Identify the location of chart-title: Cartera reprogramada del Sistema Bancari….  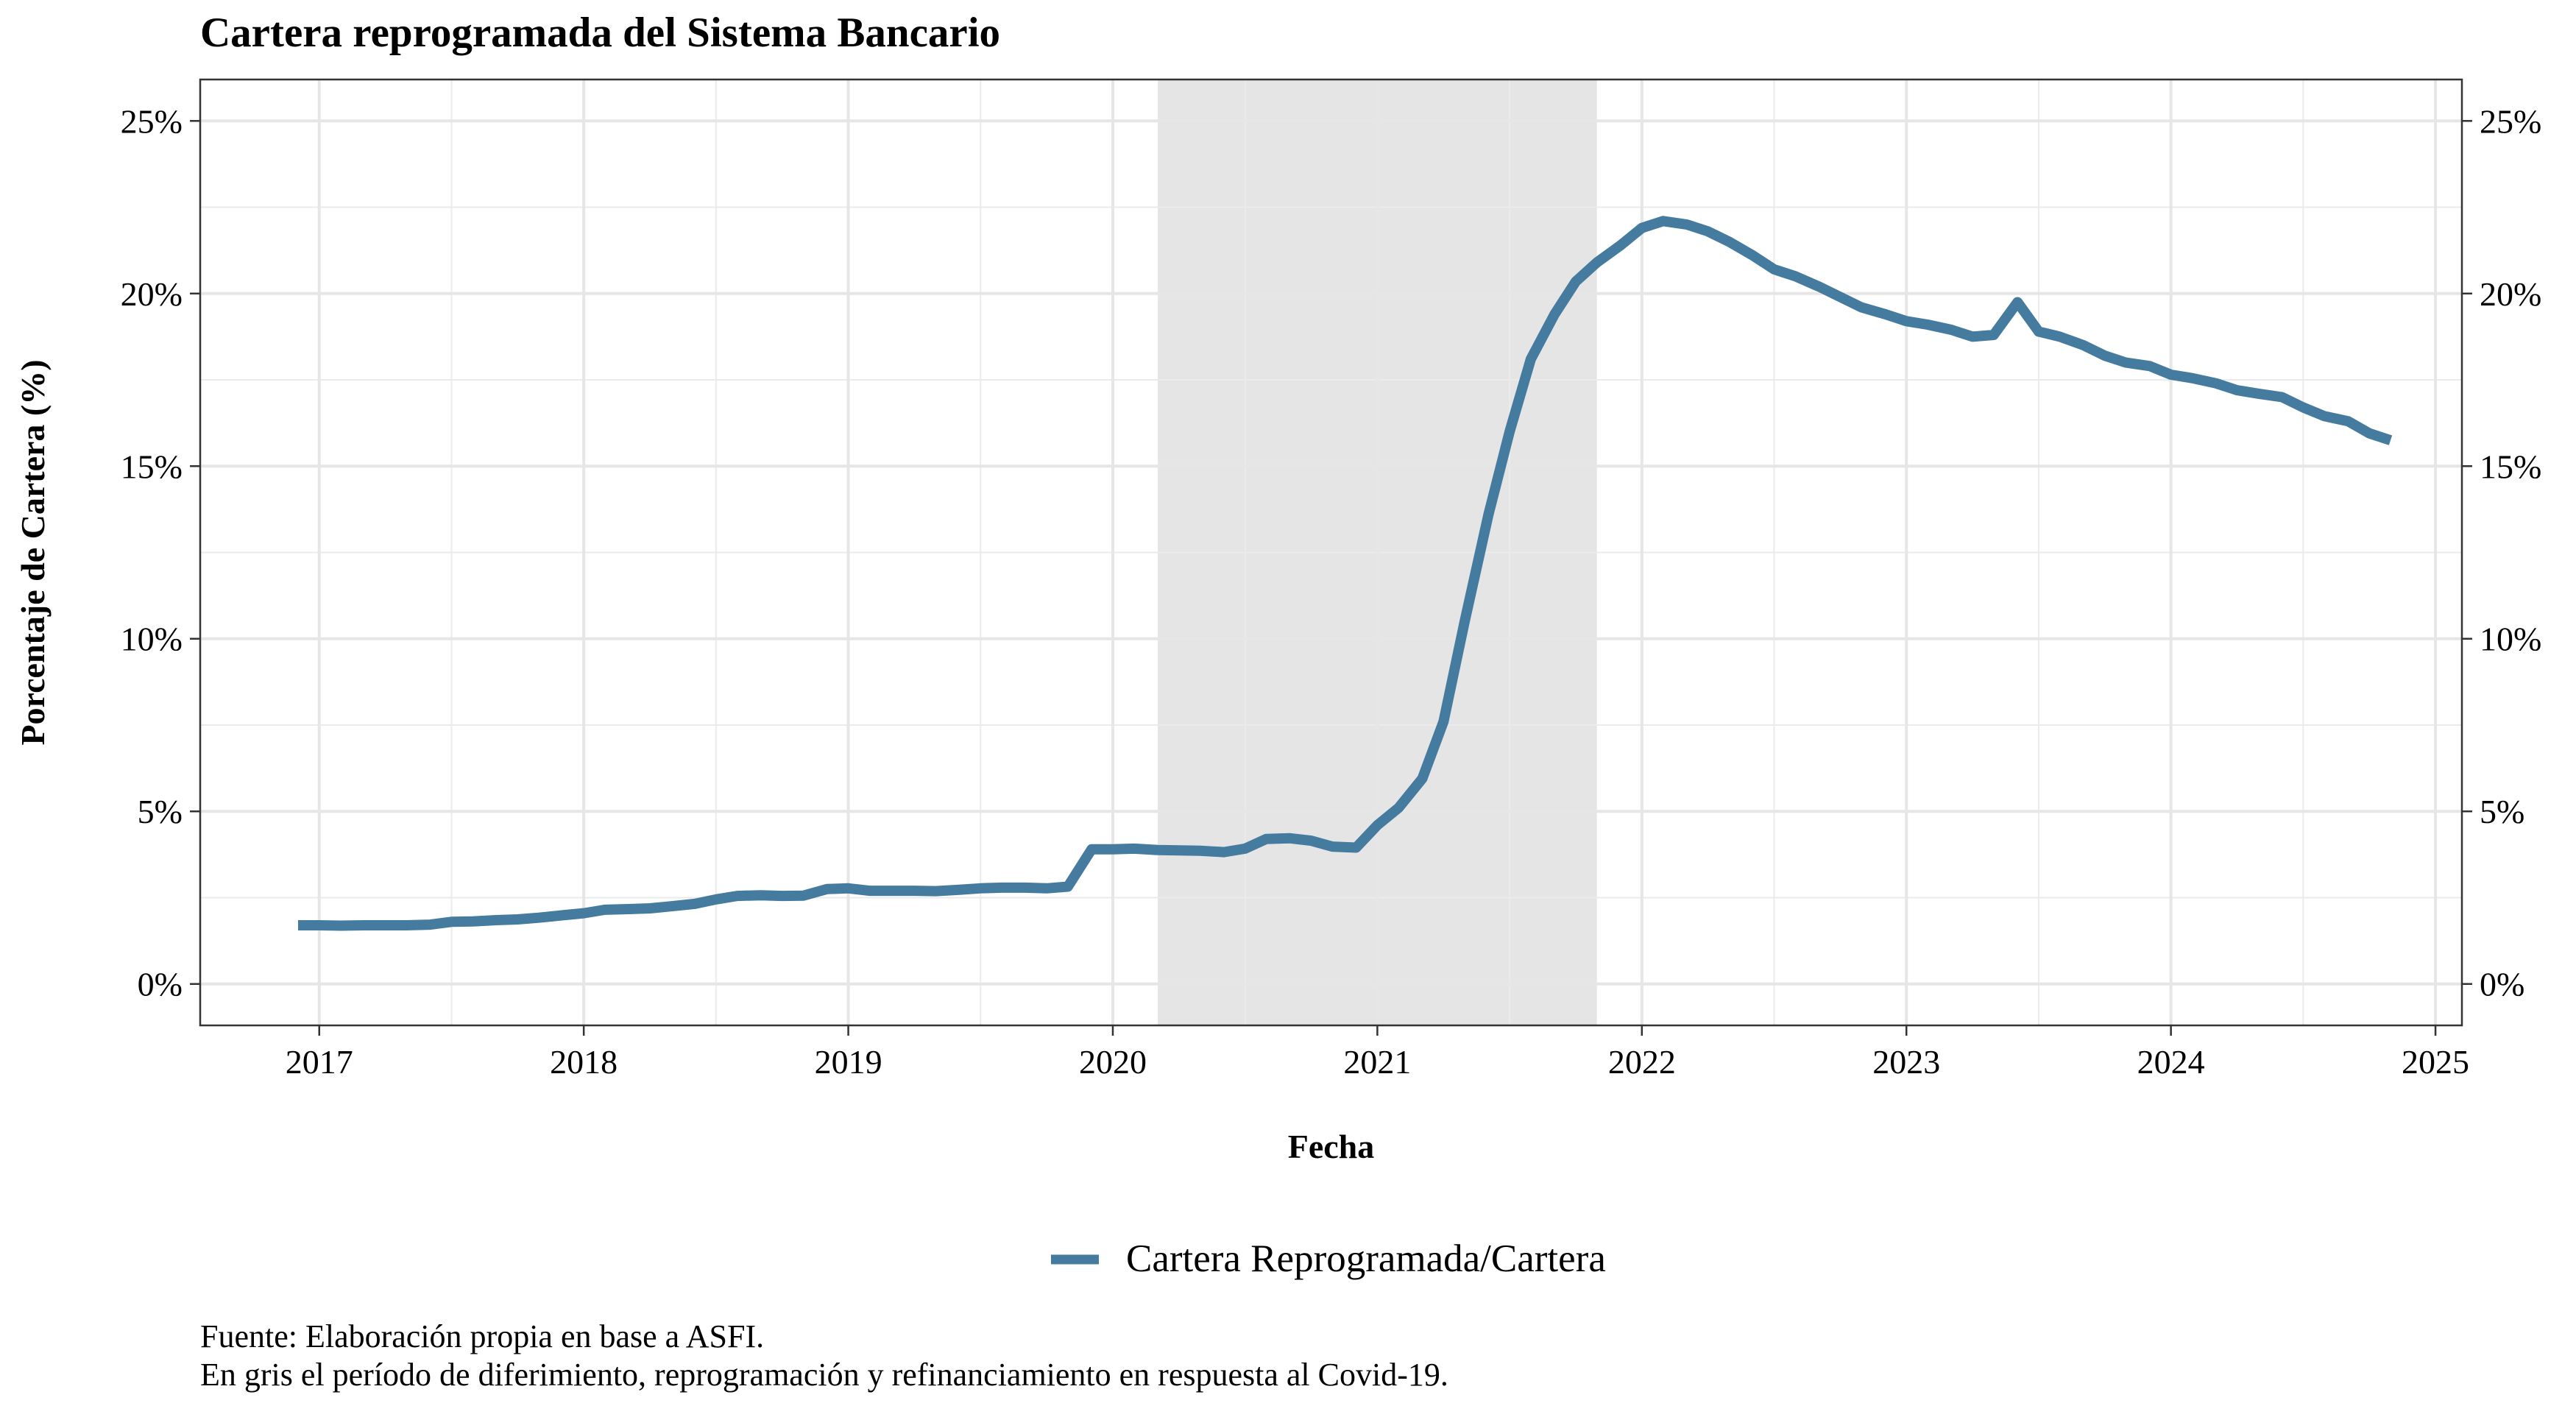
(600, 33).